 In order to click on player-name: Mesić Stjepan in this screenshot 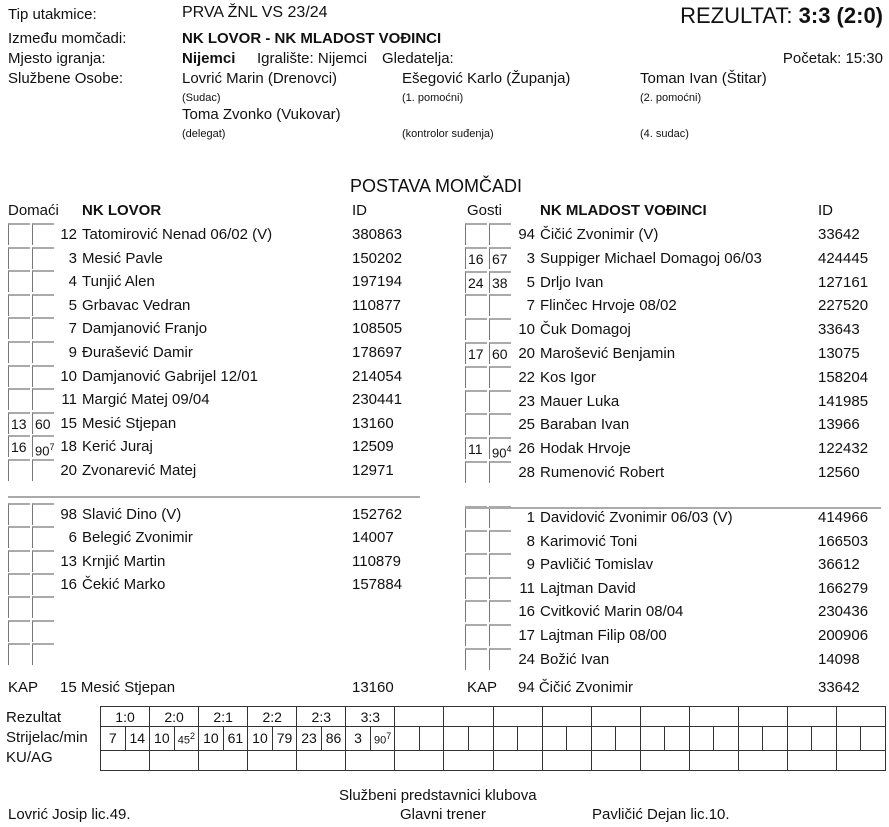, I will do `click(129, 423)`.